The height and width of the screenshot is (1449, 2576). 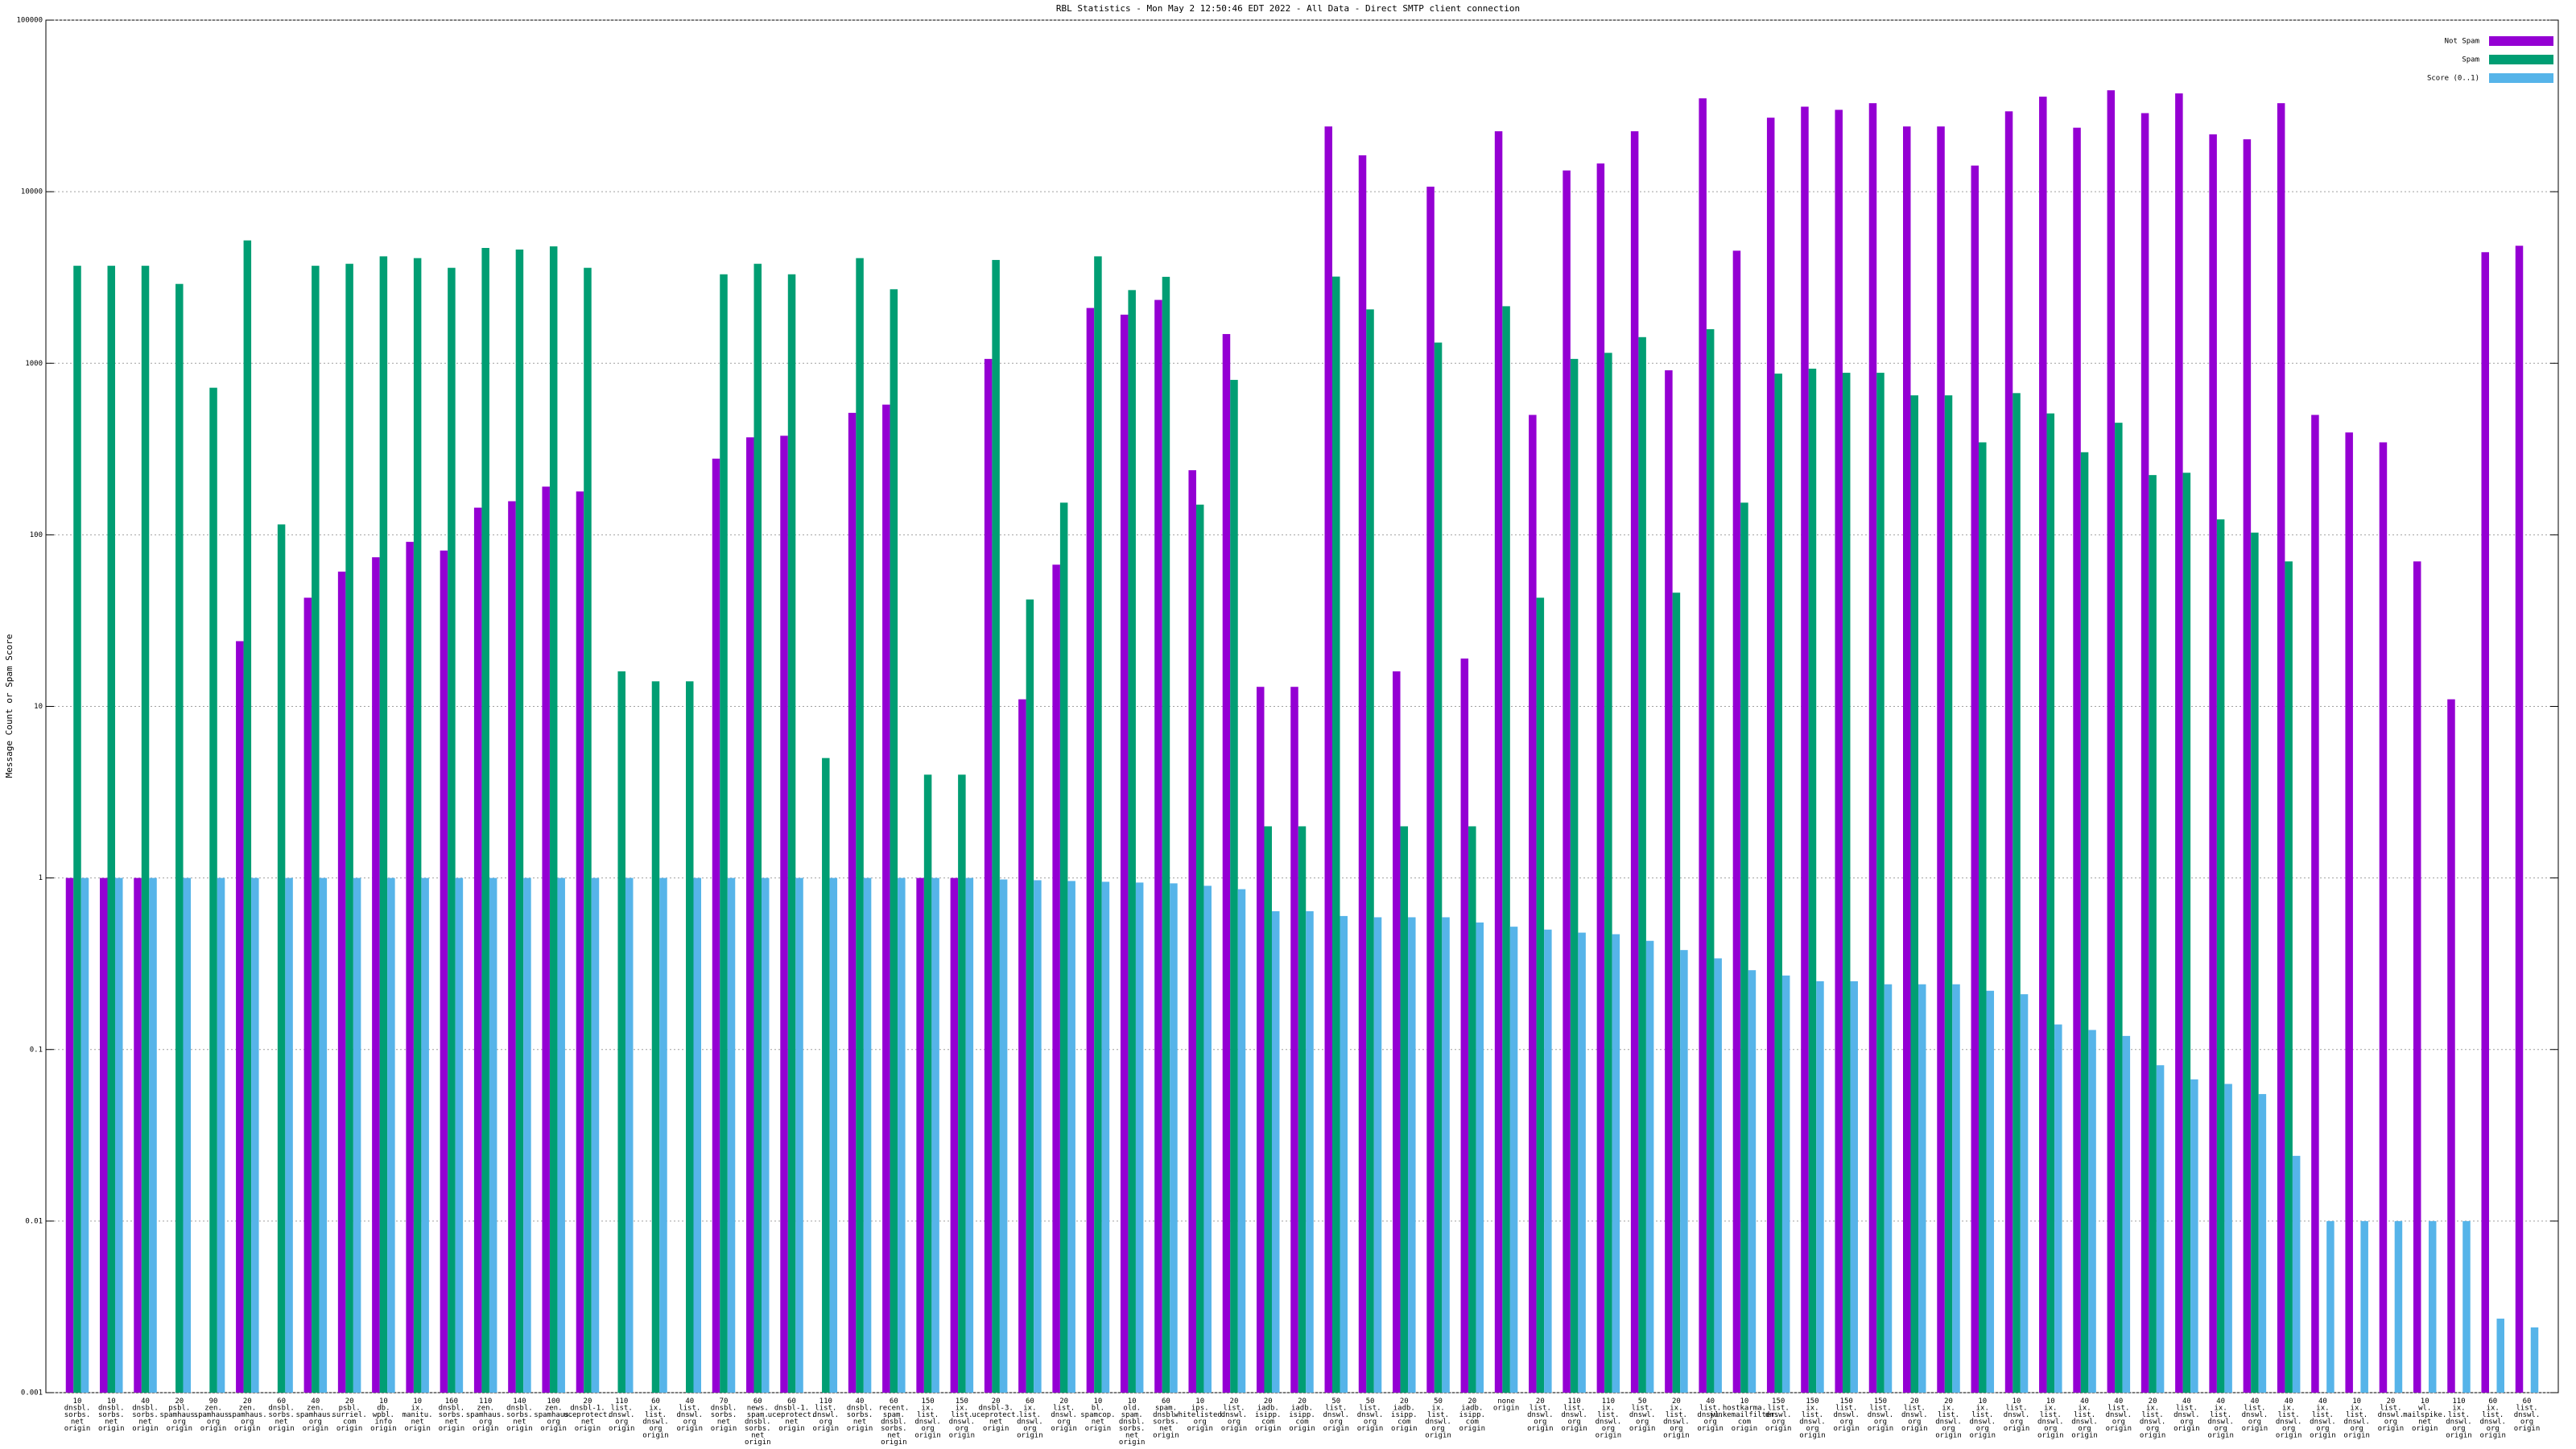 I want to click on x-tick-label: 60 list. dnswl. org origin, so click(x=2527, y=1415).